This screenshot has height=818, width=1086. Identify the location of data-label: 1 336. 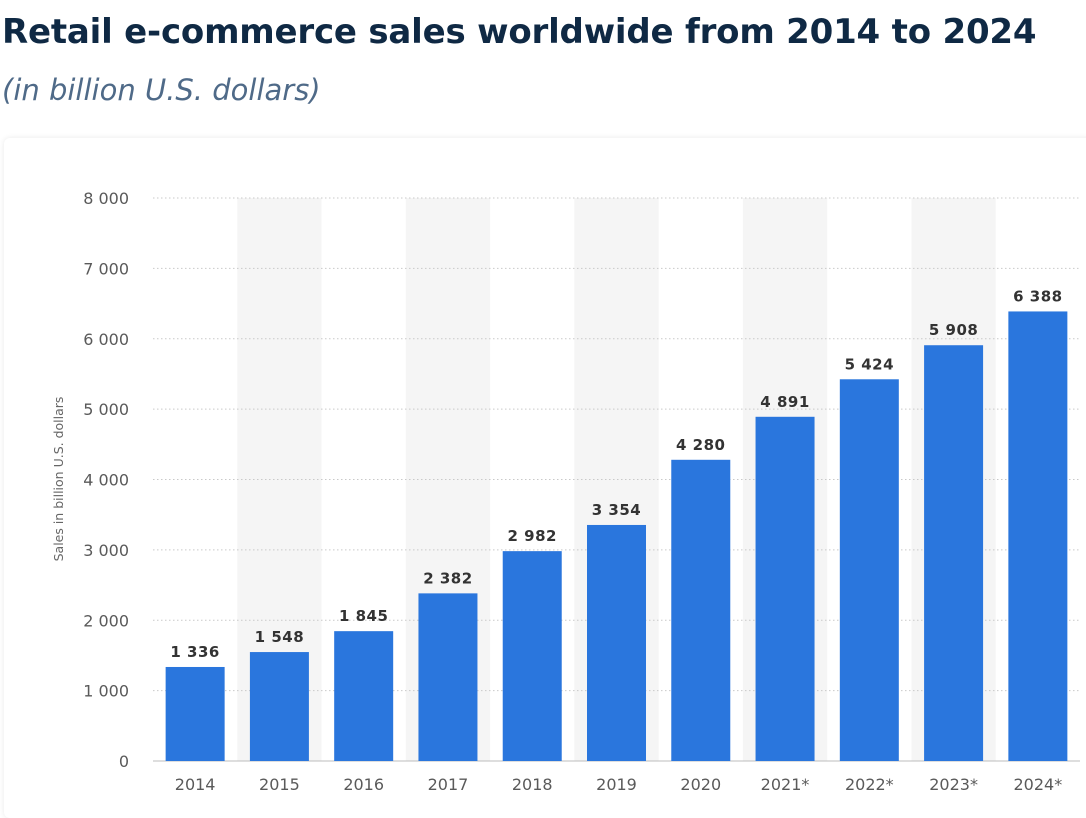
(194, 652).